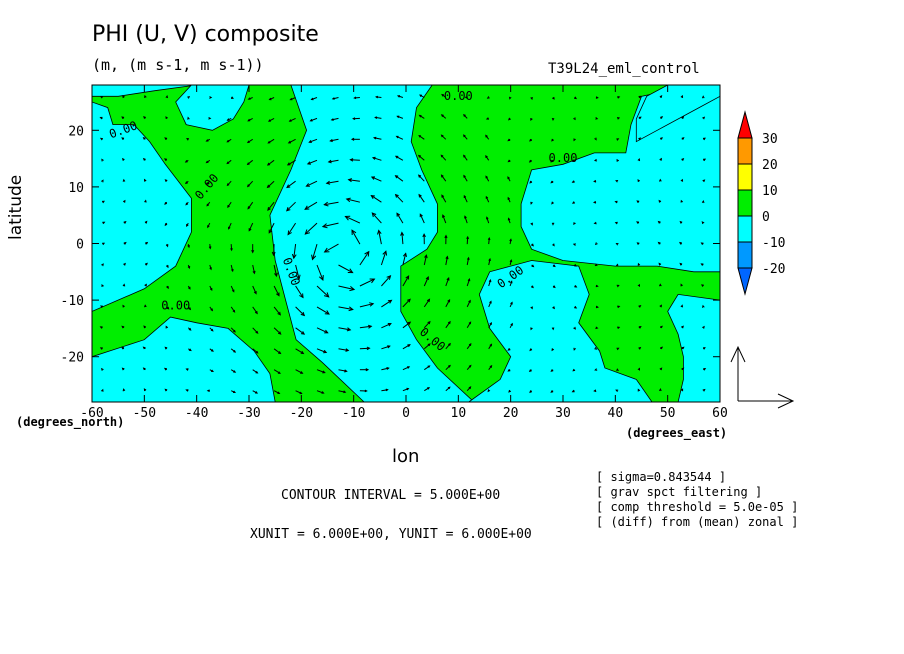 This screenshot has width=904, height=654. I want to click on note-line: [ grav spct filtering ], so click(679, 492).